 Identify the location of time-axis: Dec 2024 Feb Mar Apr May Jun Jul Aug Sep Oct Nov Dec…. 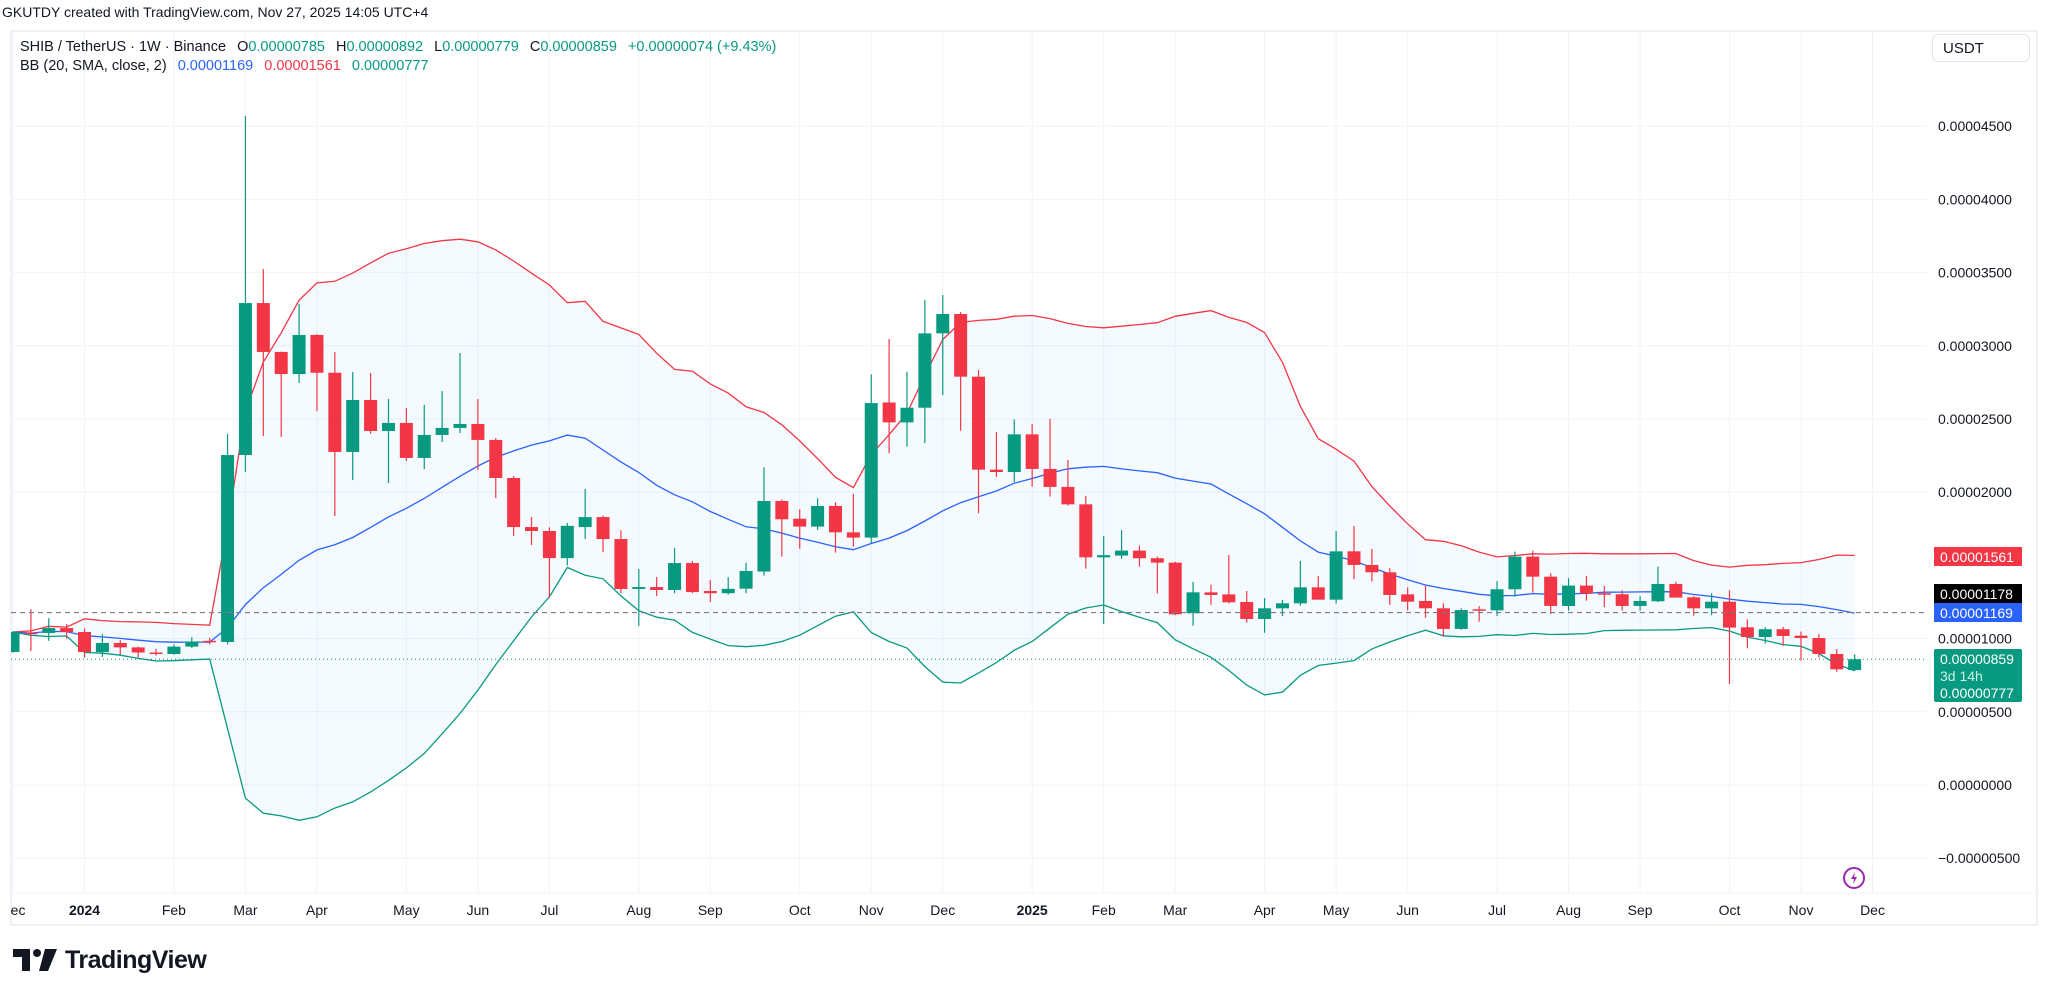
(943, 910).